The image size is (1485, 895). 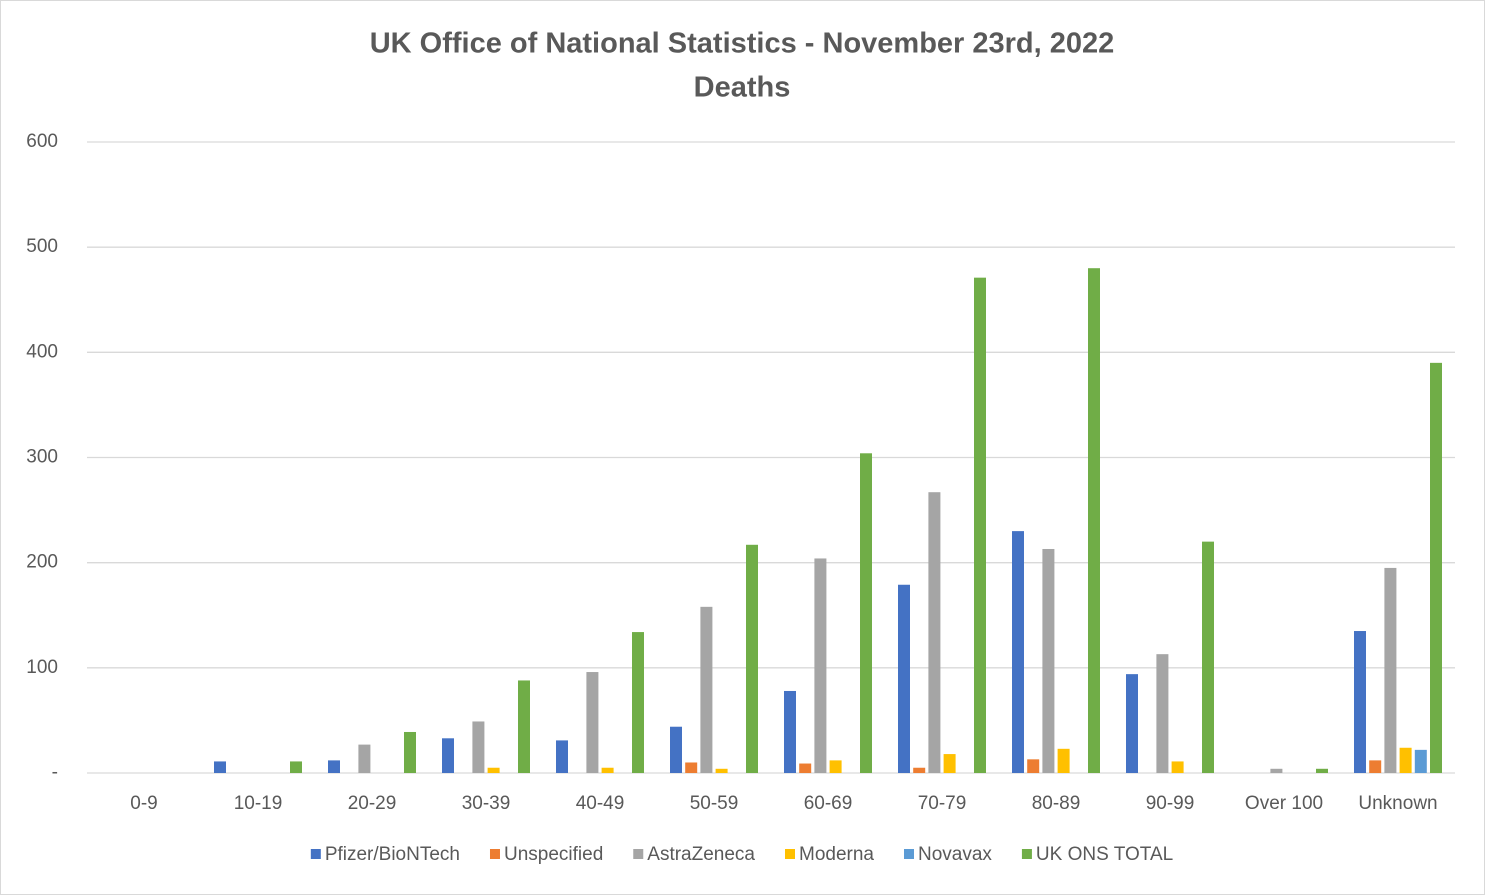 What do you see at coordinates (714, 803) in the screenshot?
I see `x-tick-label: 50-59` at bounding box center [714, 803].